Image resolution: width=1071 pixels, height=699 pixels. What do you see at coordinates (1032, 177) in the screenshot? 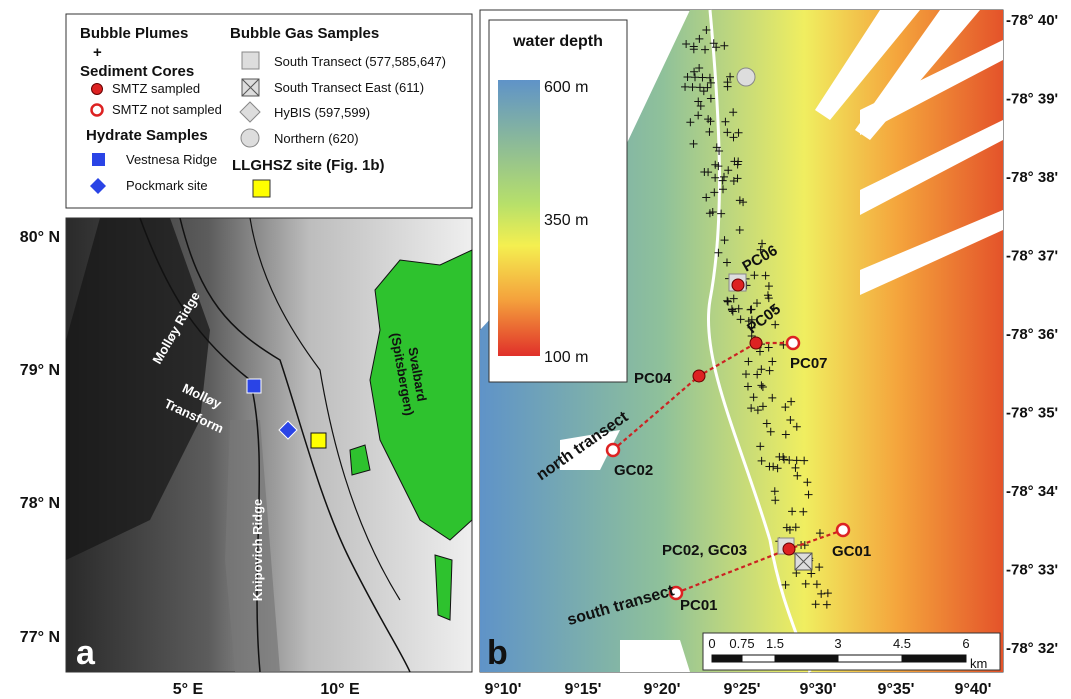
I see `lat-label: -78° 38'` at bounding box center [1032, 177].